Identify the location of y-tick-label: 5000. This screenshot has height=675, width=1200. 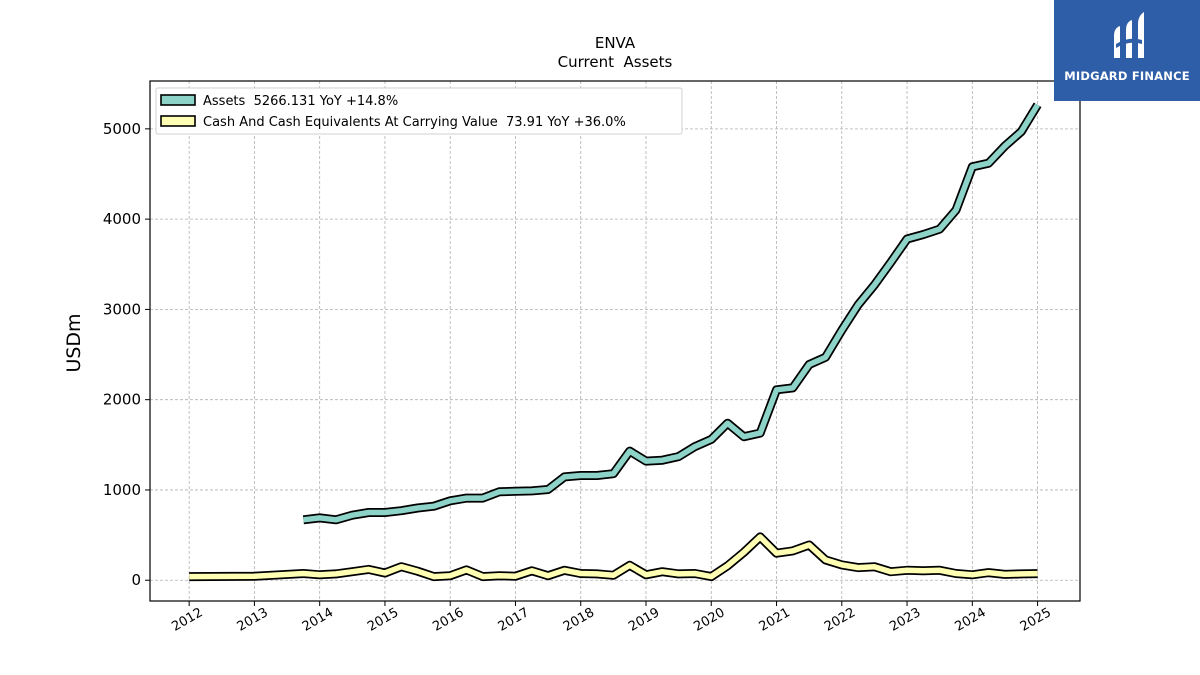
(122, 129).